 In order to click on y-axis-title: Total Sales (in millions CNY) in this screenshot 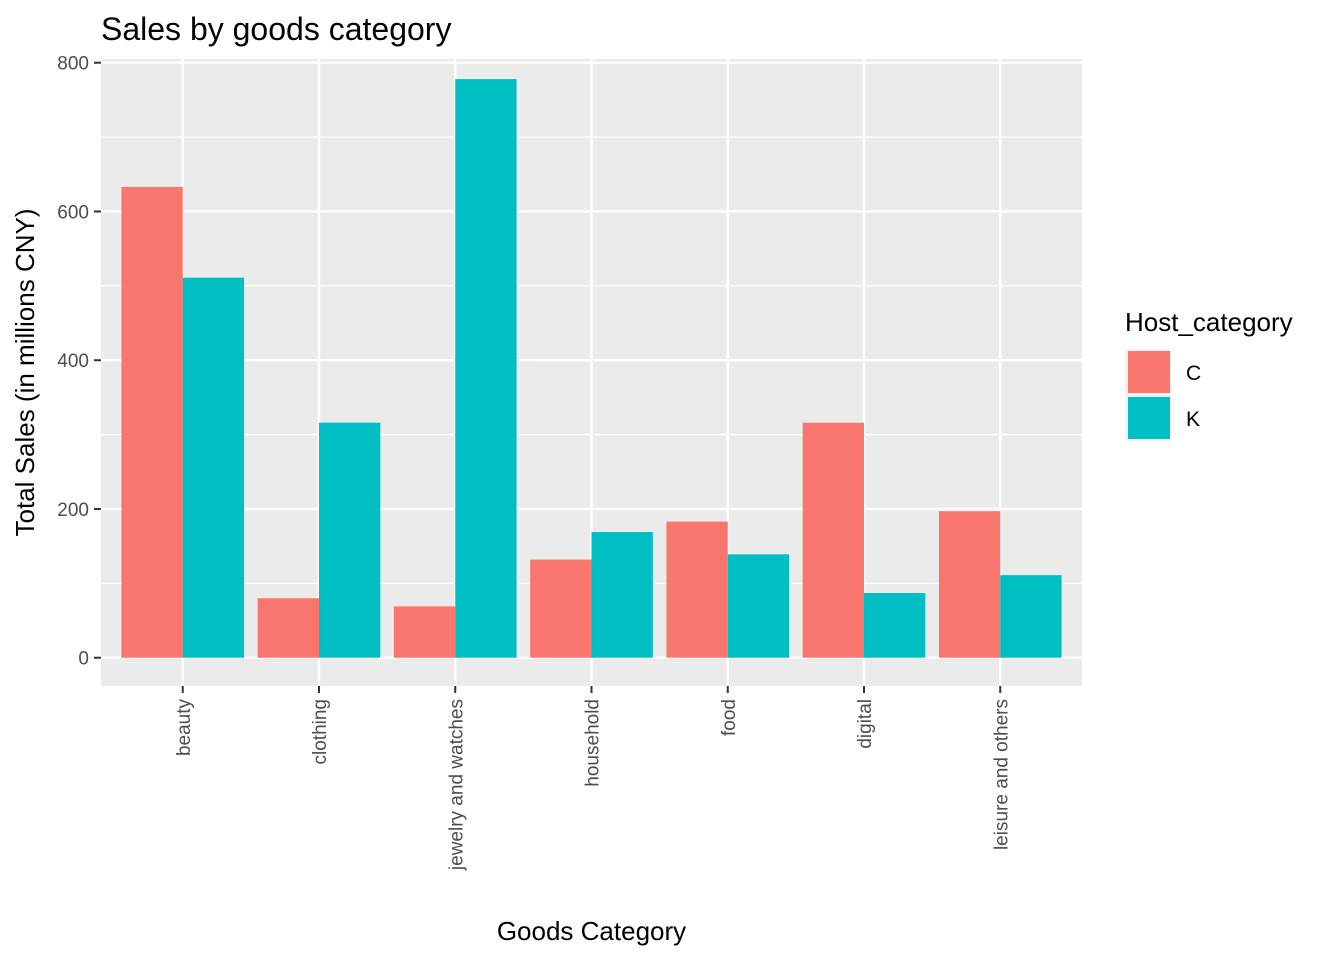, I will do `click(25, 373)`.